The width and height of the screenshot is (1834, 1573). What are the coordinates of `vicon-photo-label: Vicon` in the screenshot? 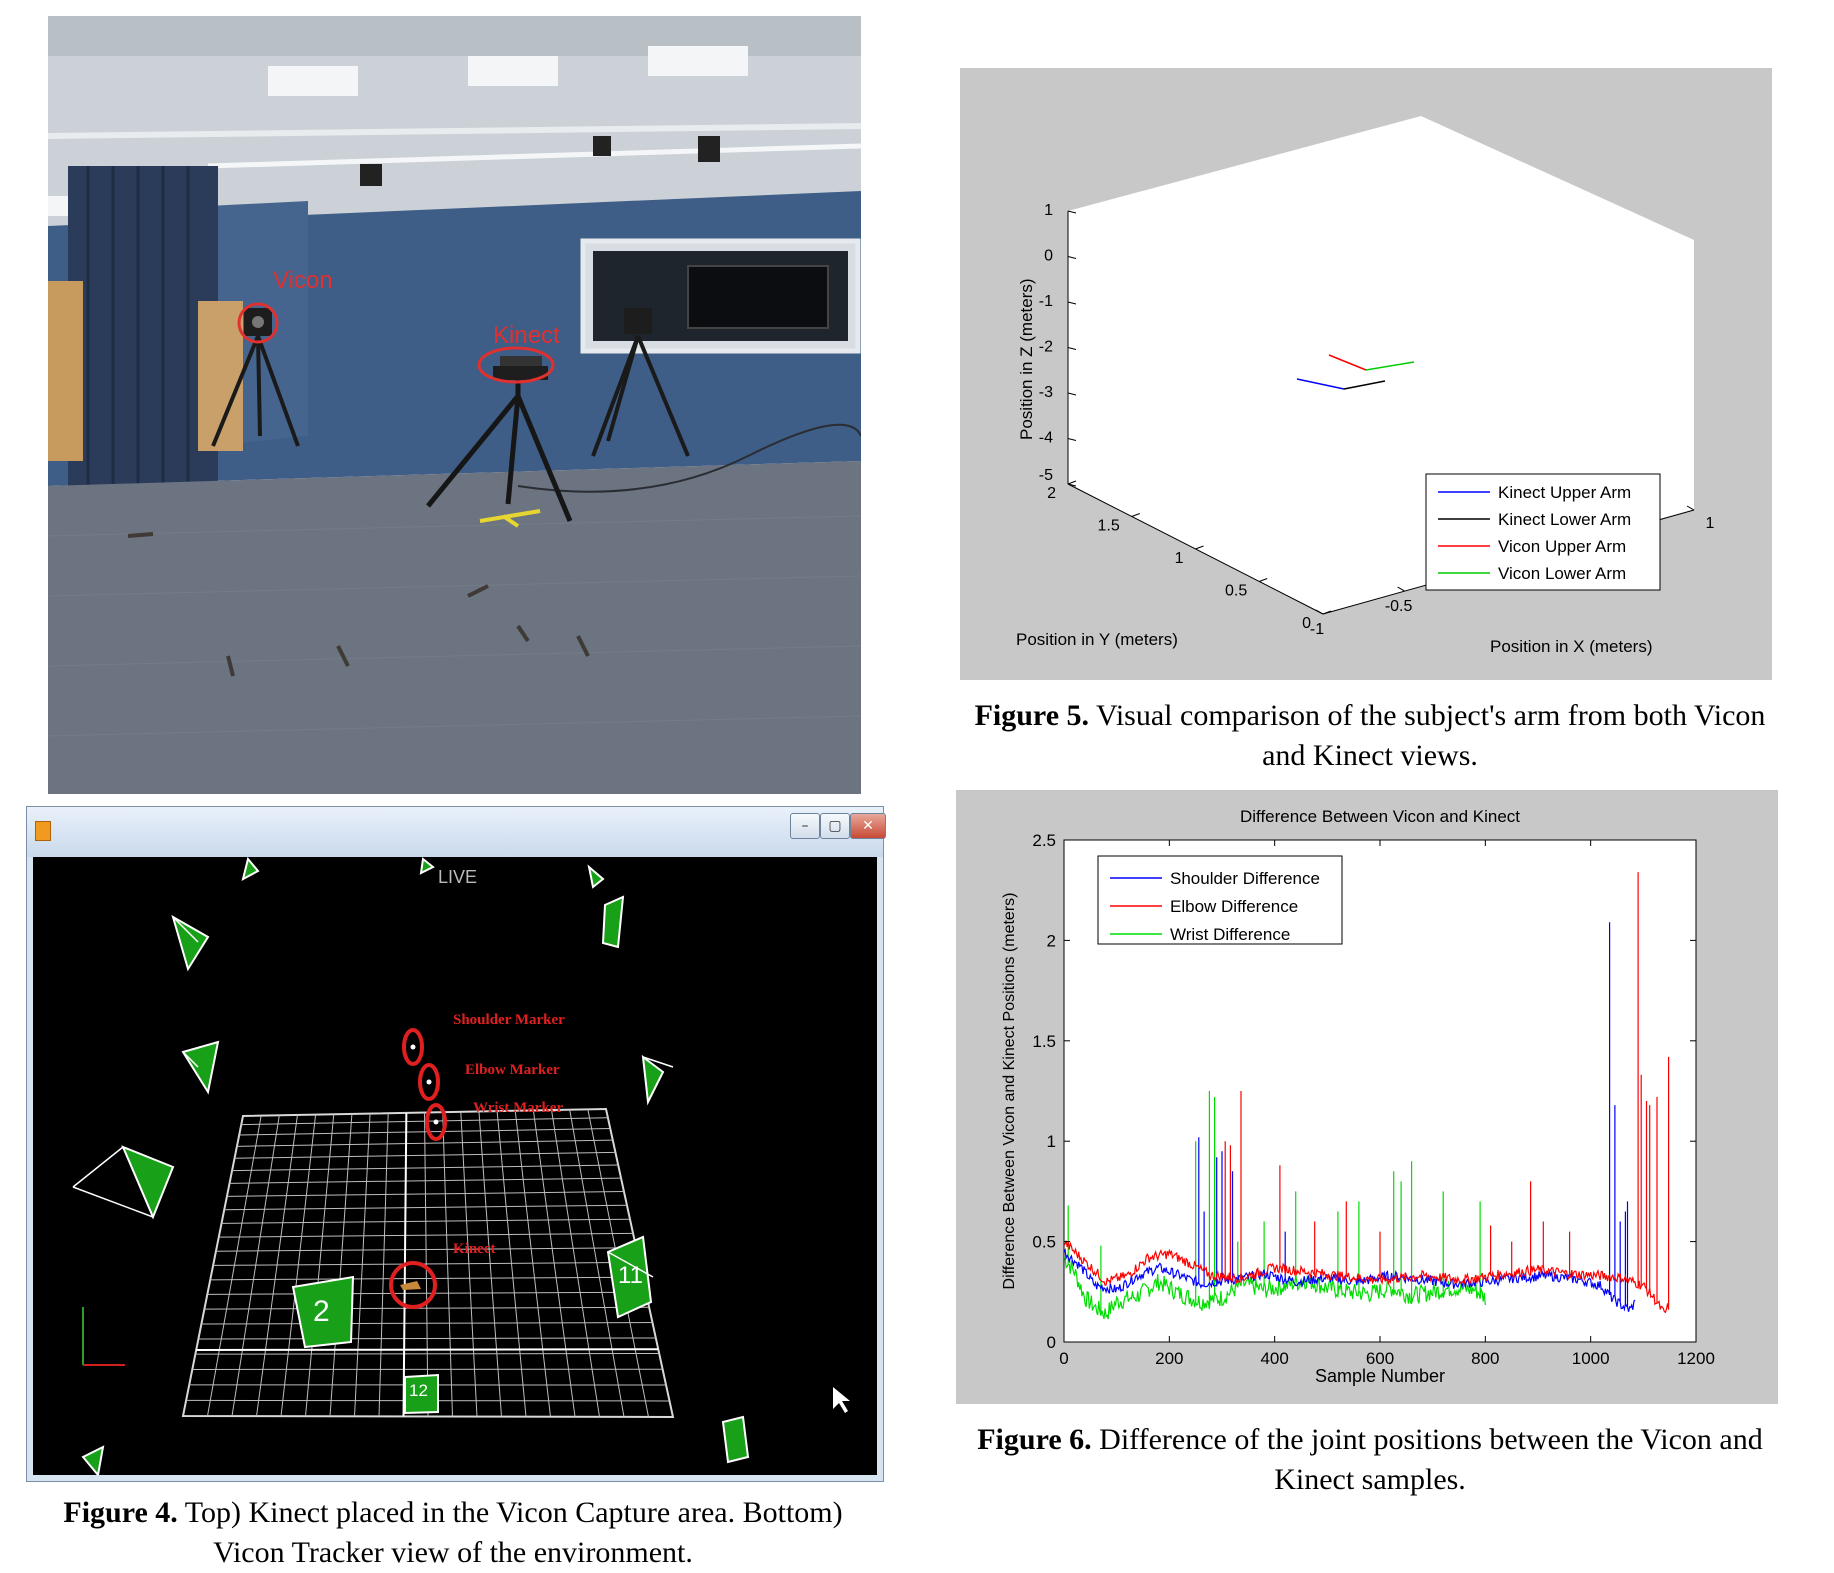 It's located at (303, 281).